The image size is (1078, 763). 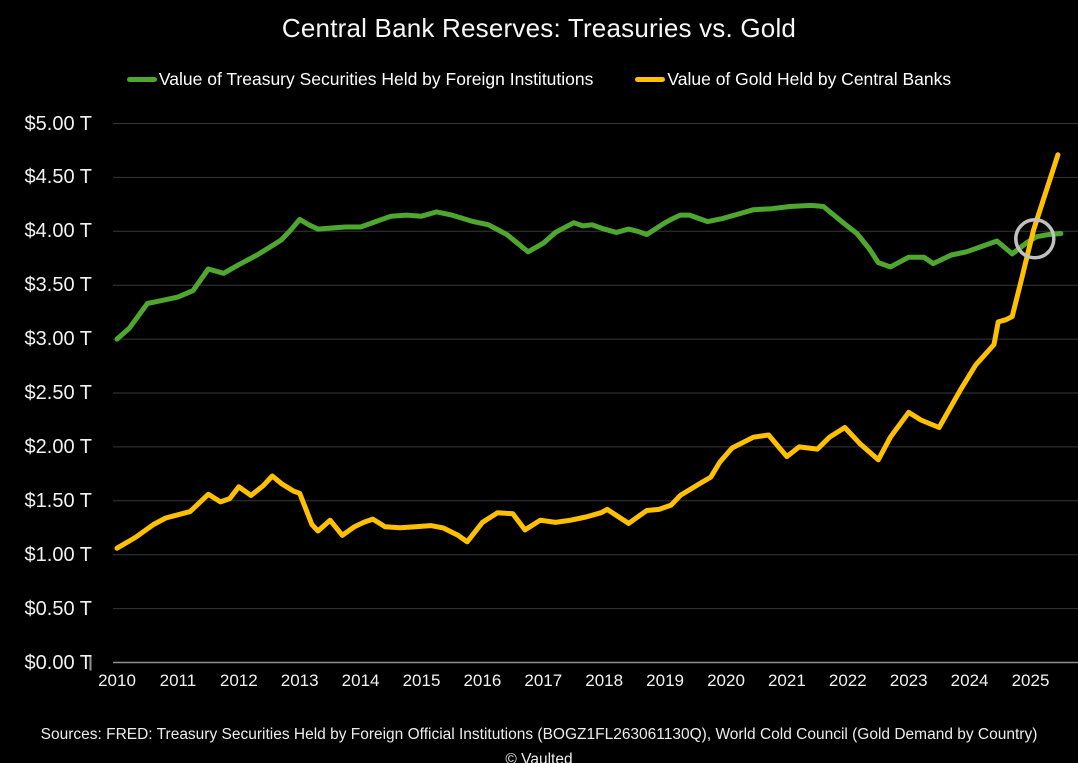 I want to click on x-tick-label: 2013, so click(x=299, y=680).